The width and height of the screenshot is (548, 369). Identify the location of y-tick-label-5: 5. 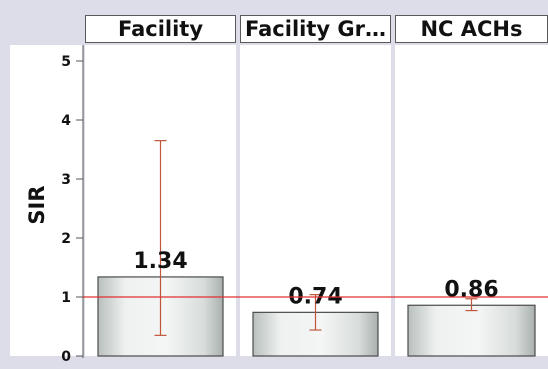
(66, 62).